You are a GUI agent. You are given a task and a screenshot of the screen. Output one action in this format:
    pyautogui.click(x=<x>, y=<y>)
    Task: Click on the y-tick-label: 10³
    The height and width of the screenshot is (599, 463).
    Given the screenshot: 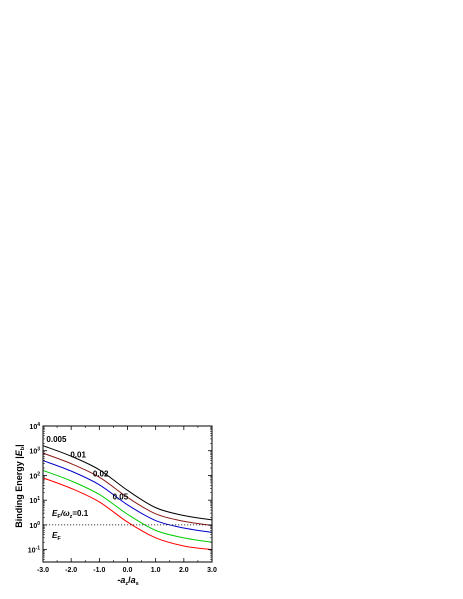 What is the action you would take?
    pyautogui.click(x=34, y=451)
    